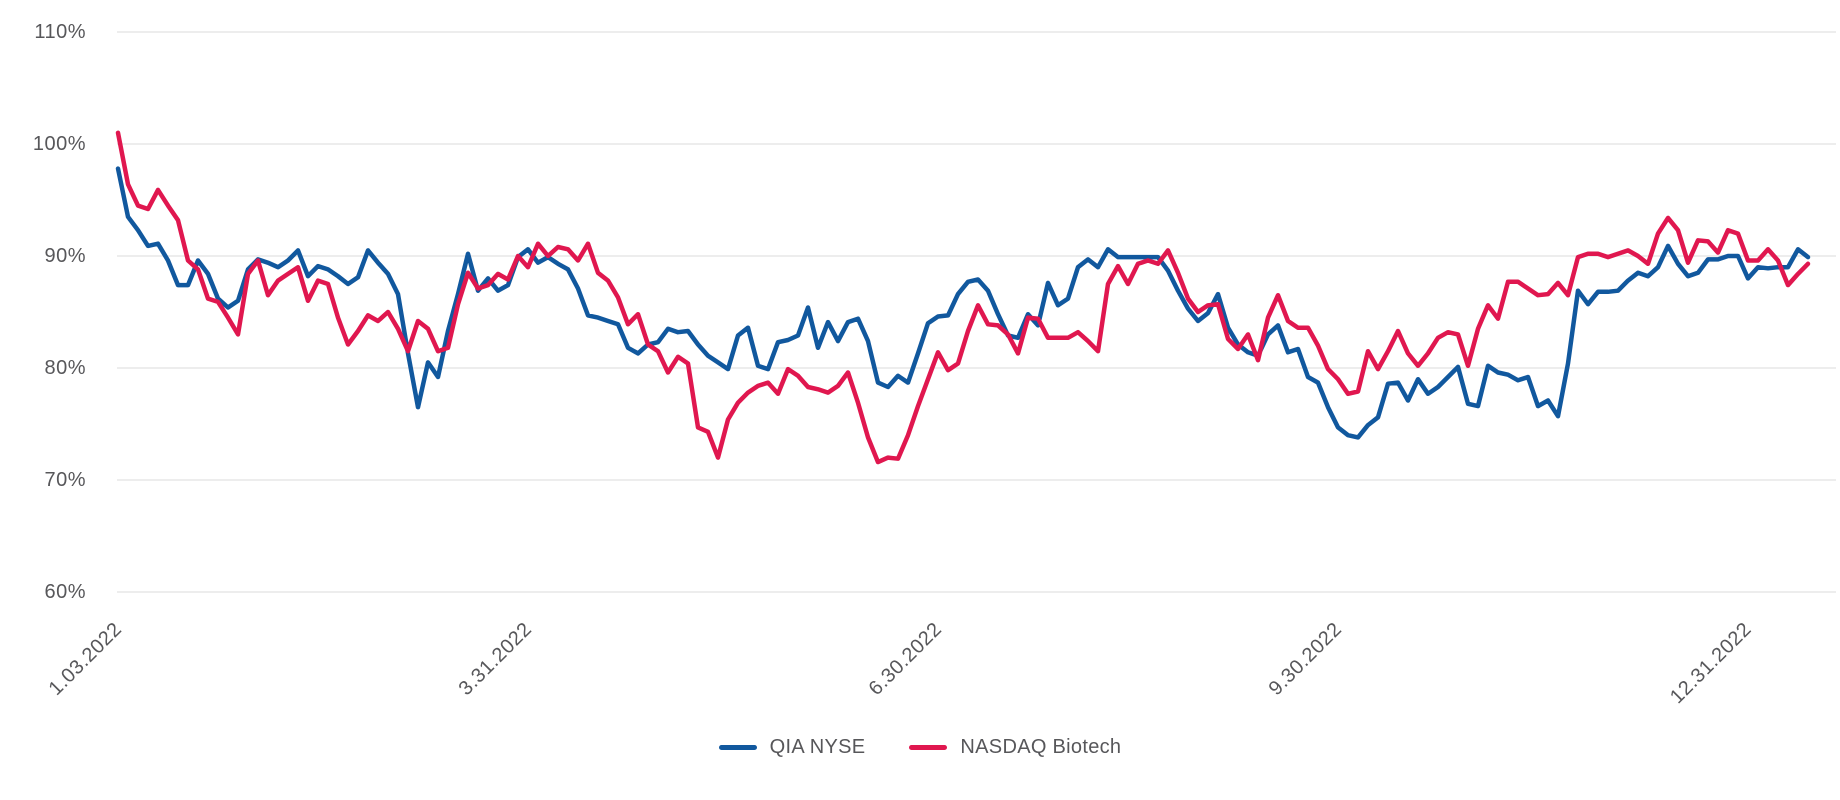  What do you see at coordinates (60, 32) in the screenshot?
I see `y-axis-tick-label: 110%` at bounding box center [60, 32].